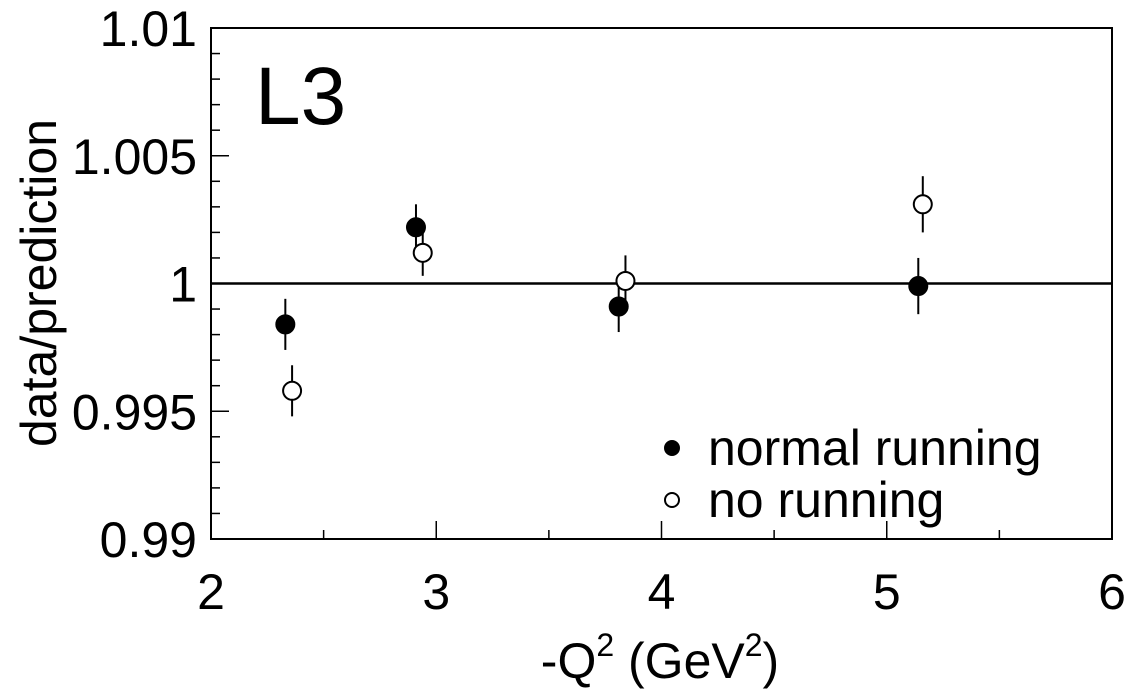 This screenshot has height=692, width=1133. Describe the element at coordinates (875, 448) in the screenshot. I see `legend-label: normal running` at that location.